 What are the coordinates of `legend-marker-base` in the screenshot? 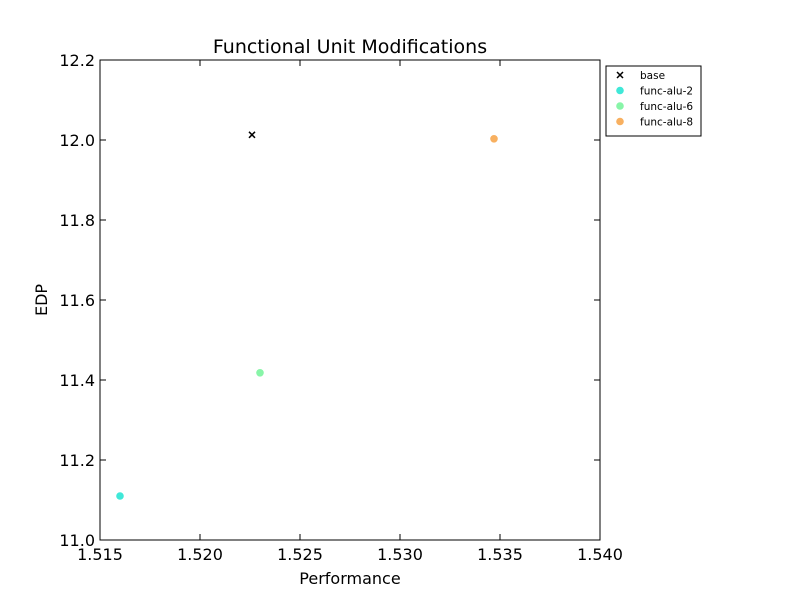 It's located at (620, 75).